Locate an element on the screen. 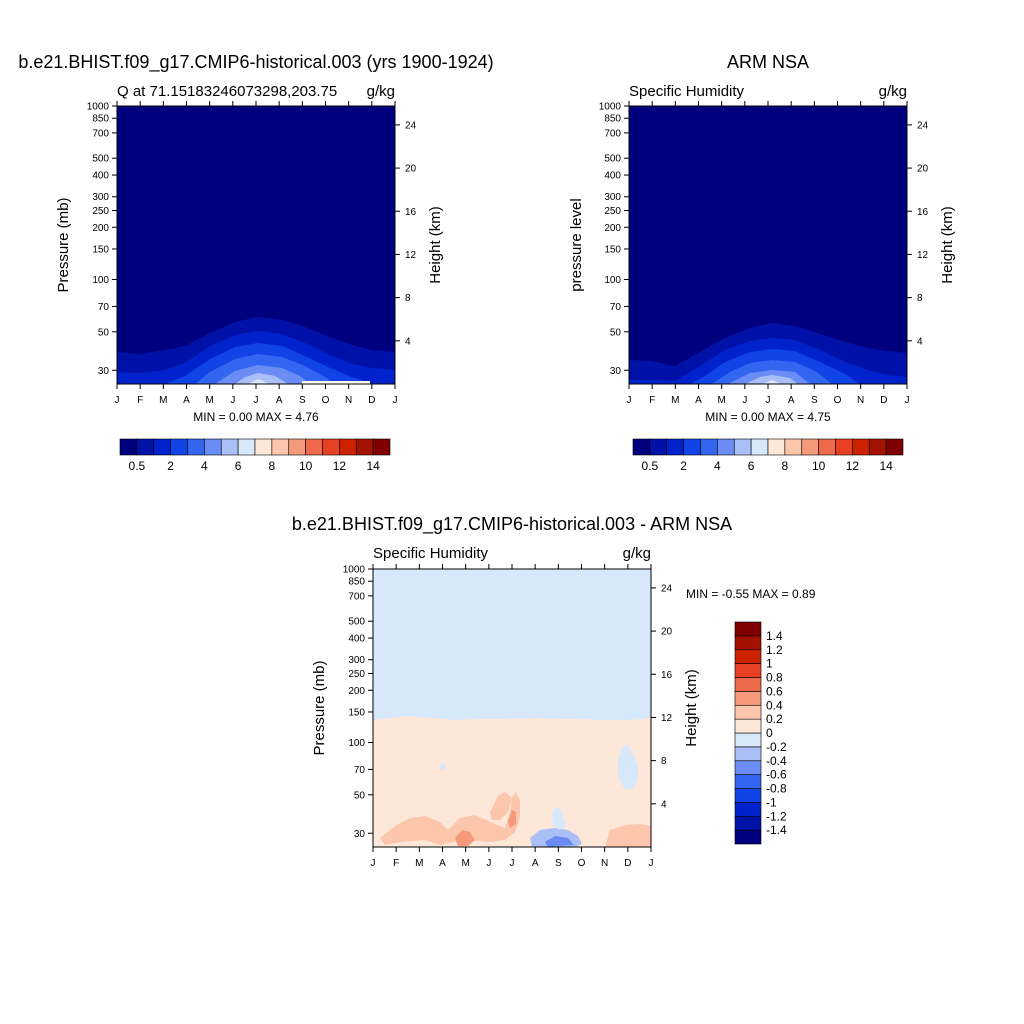  contour-negative-dot is located at coordinates (443, 766).